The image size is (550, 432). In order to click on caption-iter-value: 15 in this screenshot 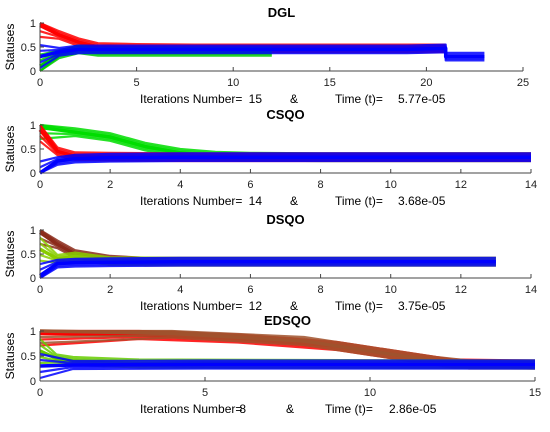, I will do `click(256, 99)`.